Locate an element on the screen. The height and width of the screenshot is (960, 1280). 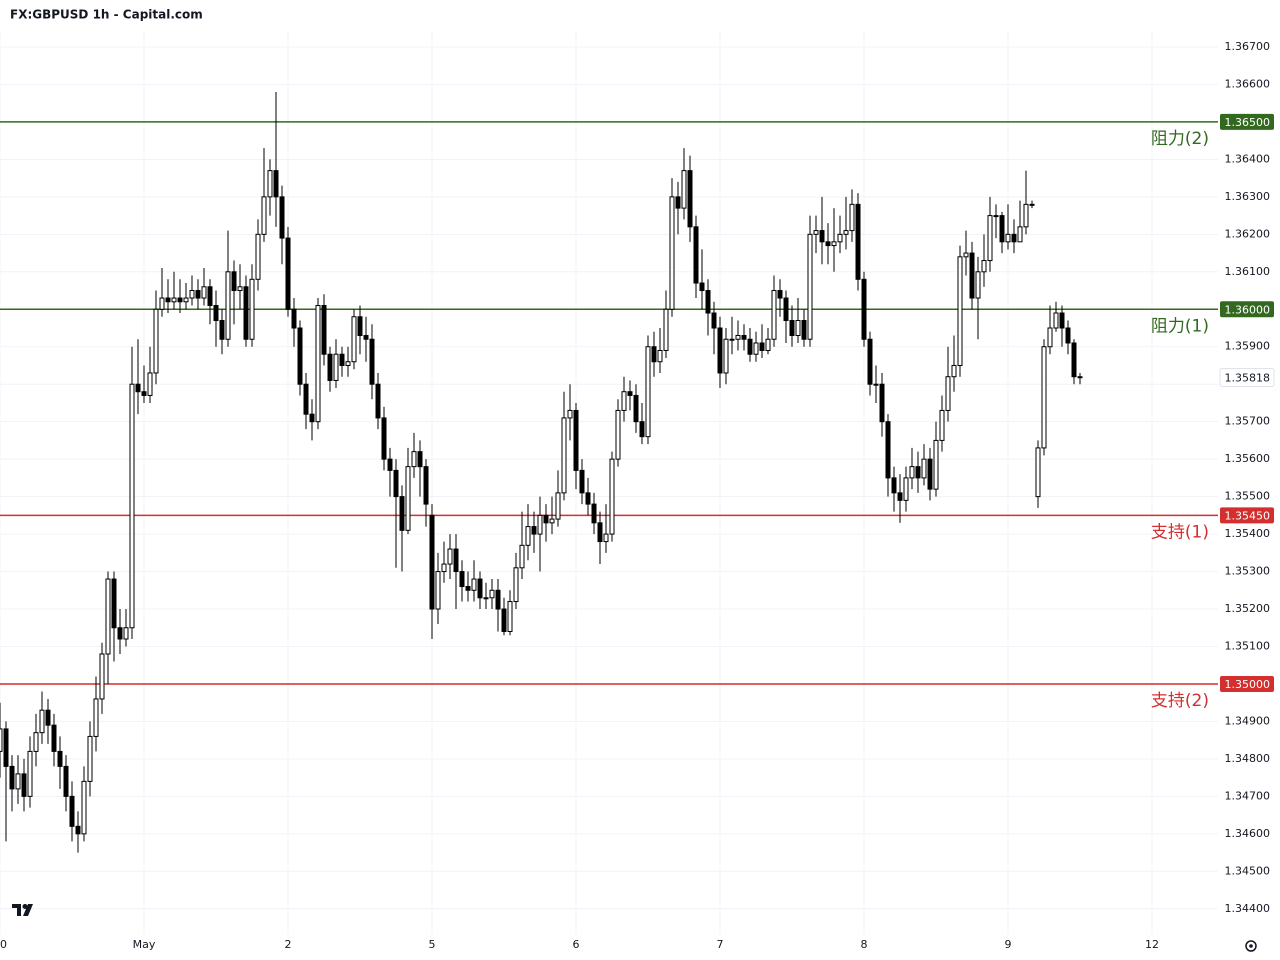
x-tick-label: 0 is located at coordinates (3, 944).